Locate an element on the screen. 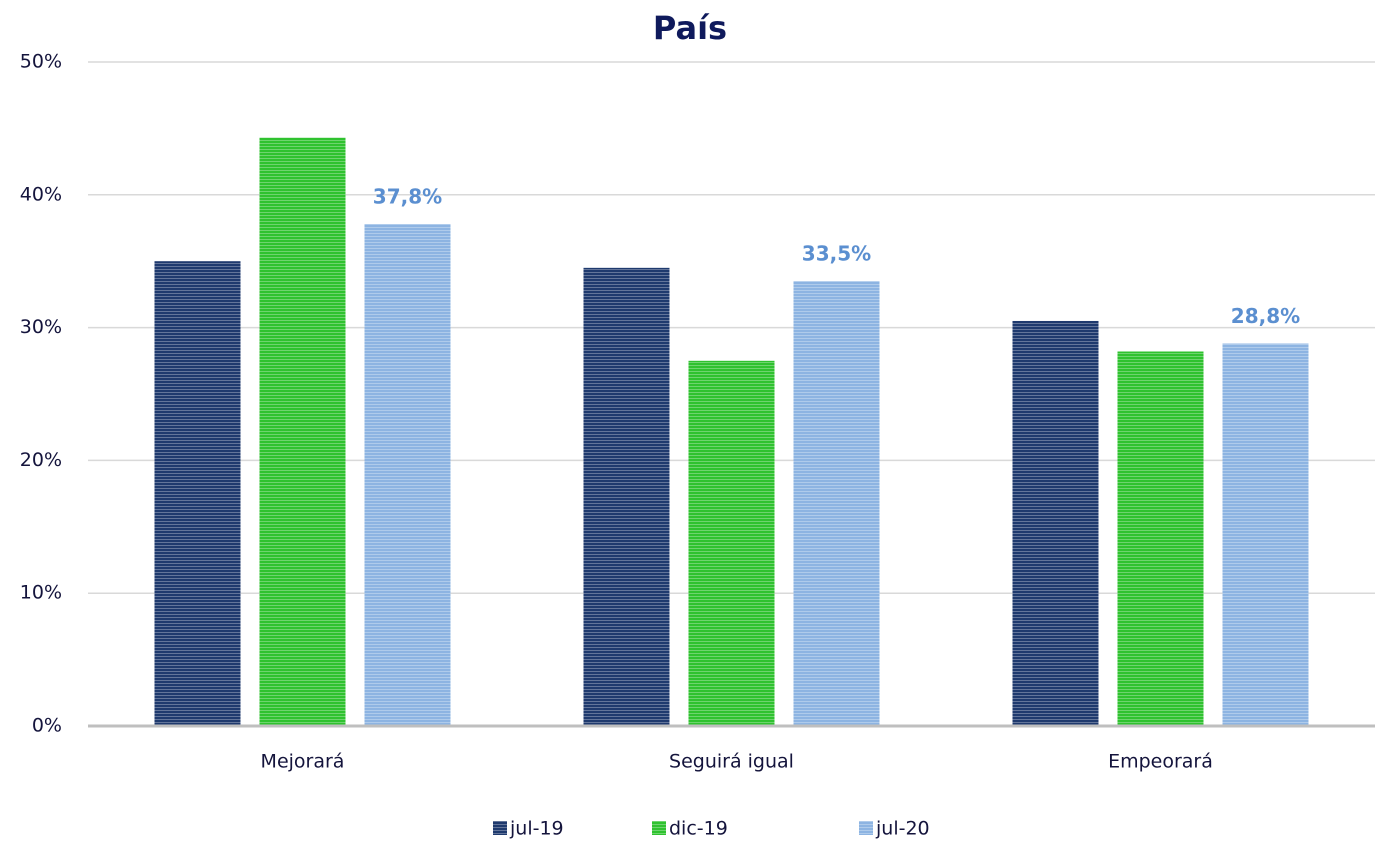 The image size is (1381, 844). chart-title: País is located at coordinates (690, 28).